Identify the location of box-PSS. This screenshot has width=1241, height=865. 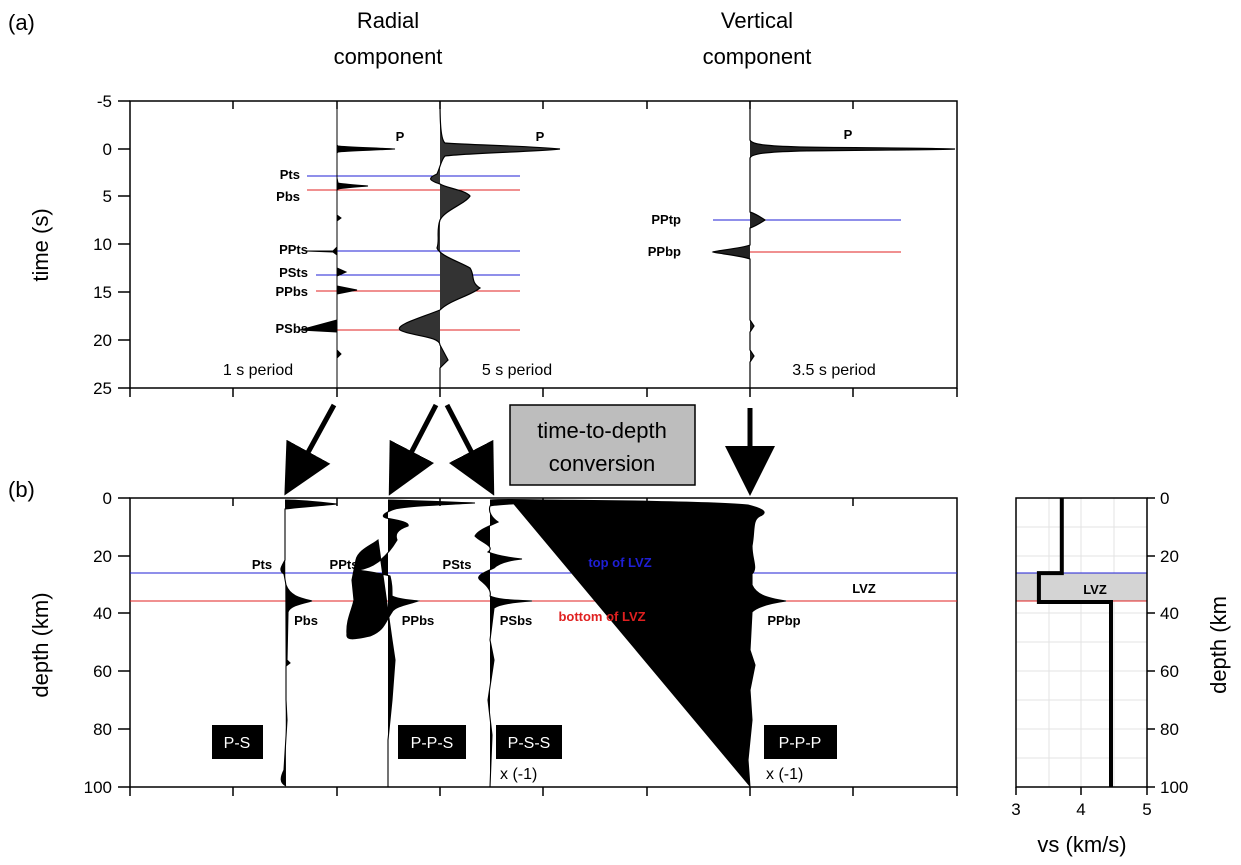
(529, 742).